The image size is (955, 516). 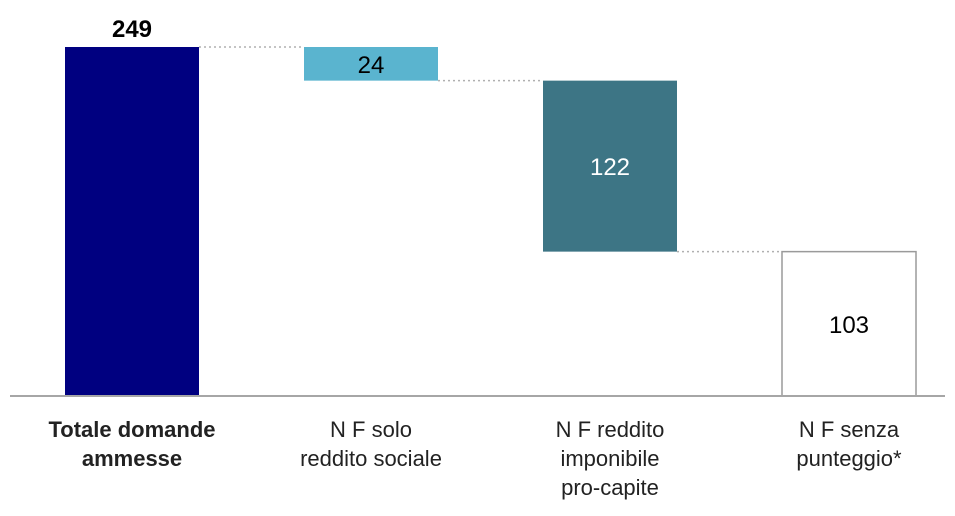 What do you see at coordinates (132, 458) in the screenshot?
I see `category-label-1-line-2: ammesse` at bounding box center [132, 458].